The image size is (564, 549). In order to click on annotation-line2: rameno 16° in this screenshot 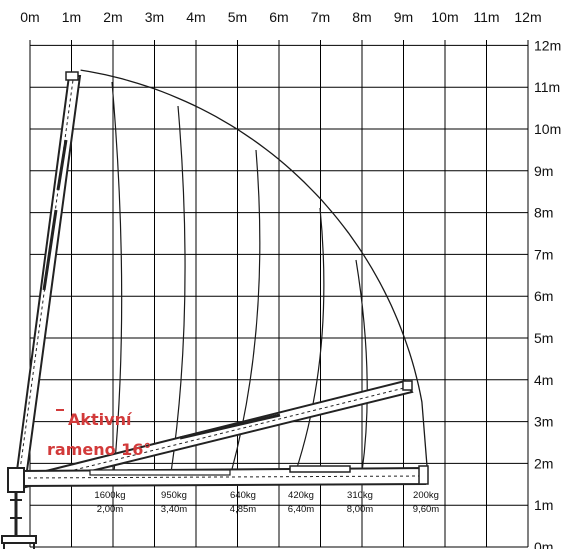, I will do `click(99, 449)`.